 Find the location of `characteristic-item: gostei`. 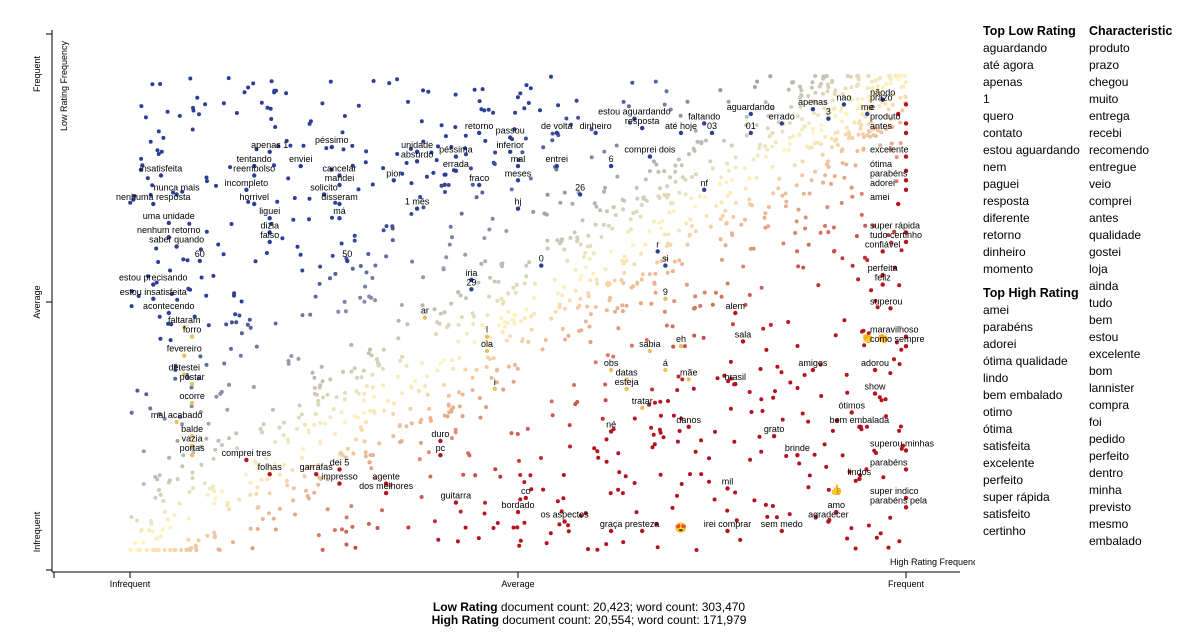

characteristic-item: gostei is located at coordinates (1105, 252).